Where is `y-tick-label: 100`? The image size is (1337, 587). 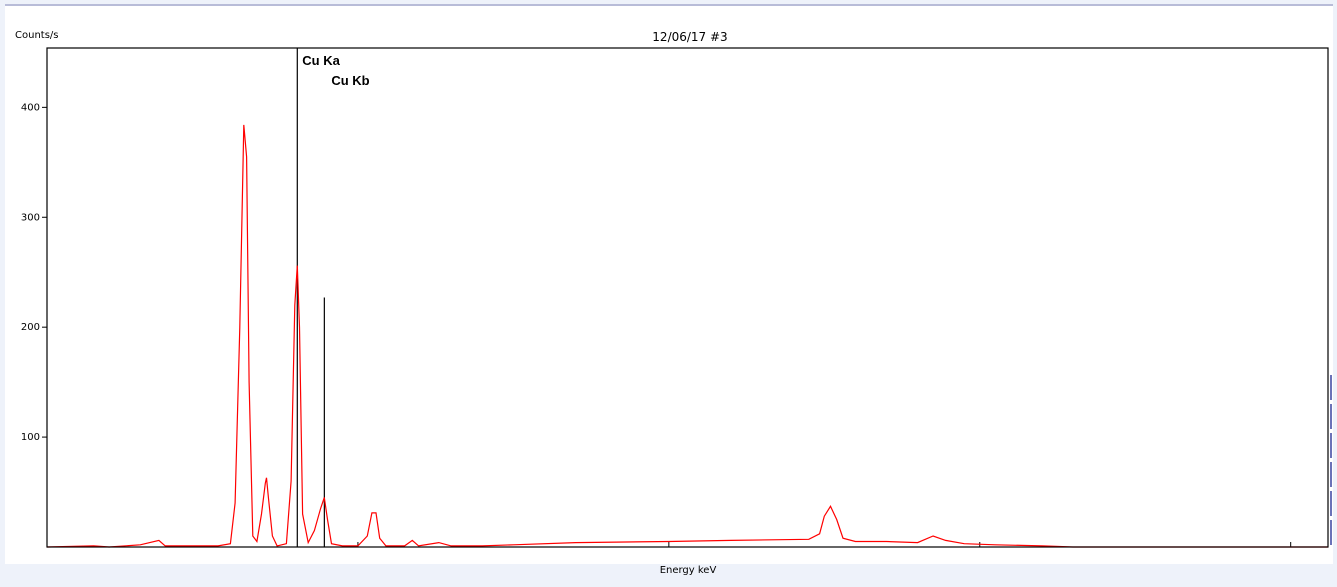
y-tick-label: 100 is located at coordinates (30, 437).